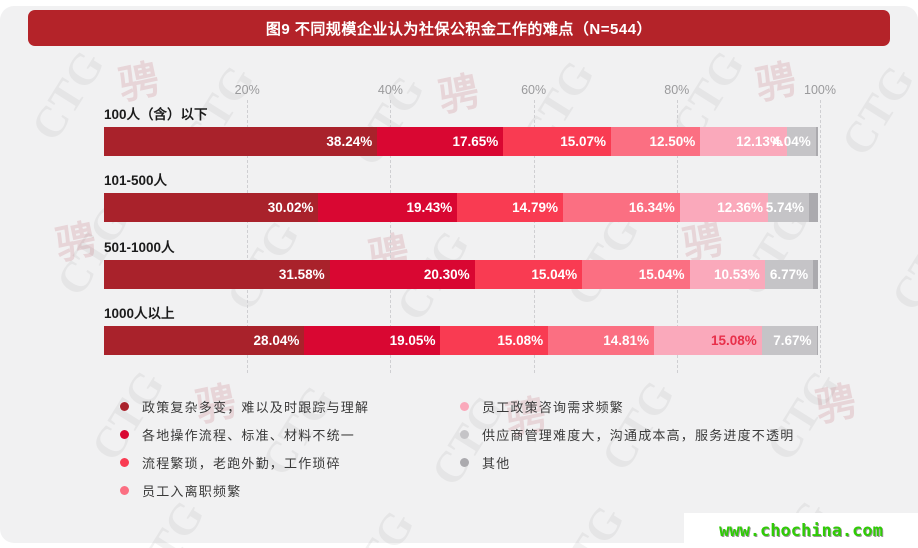 This screenshot has width=918, height=548. What do you see at coordinates (217, 274) in the screenshot?
I see `bar-segment: 31.58%` at bounding box center [217, 274].